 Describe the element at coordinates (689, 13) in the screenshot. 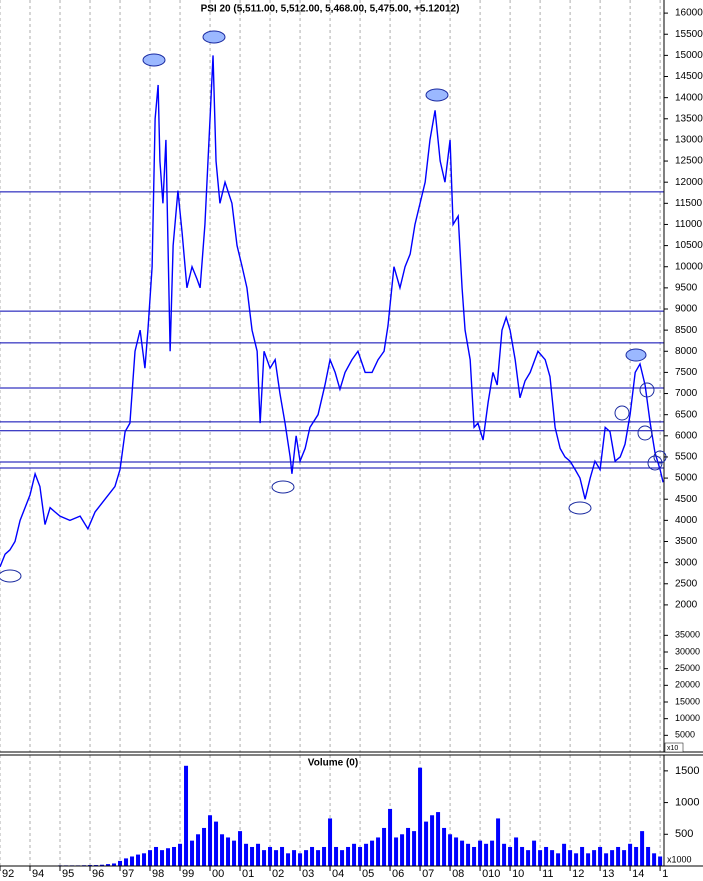

I see `y-tick-label: 16000` at that location.